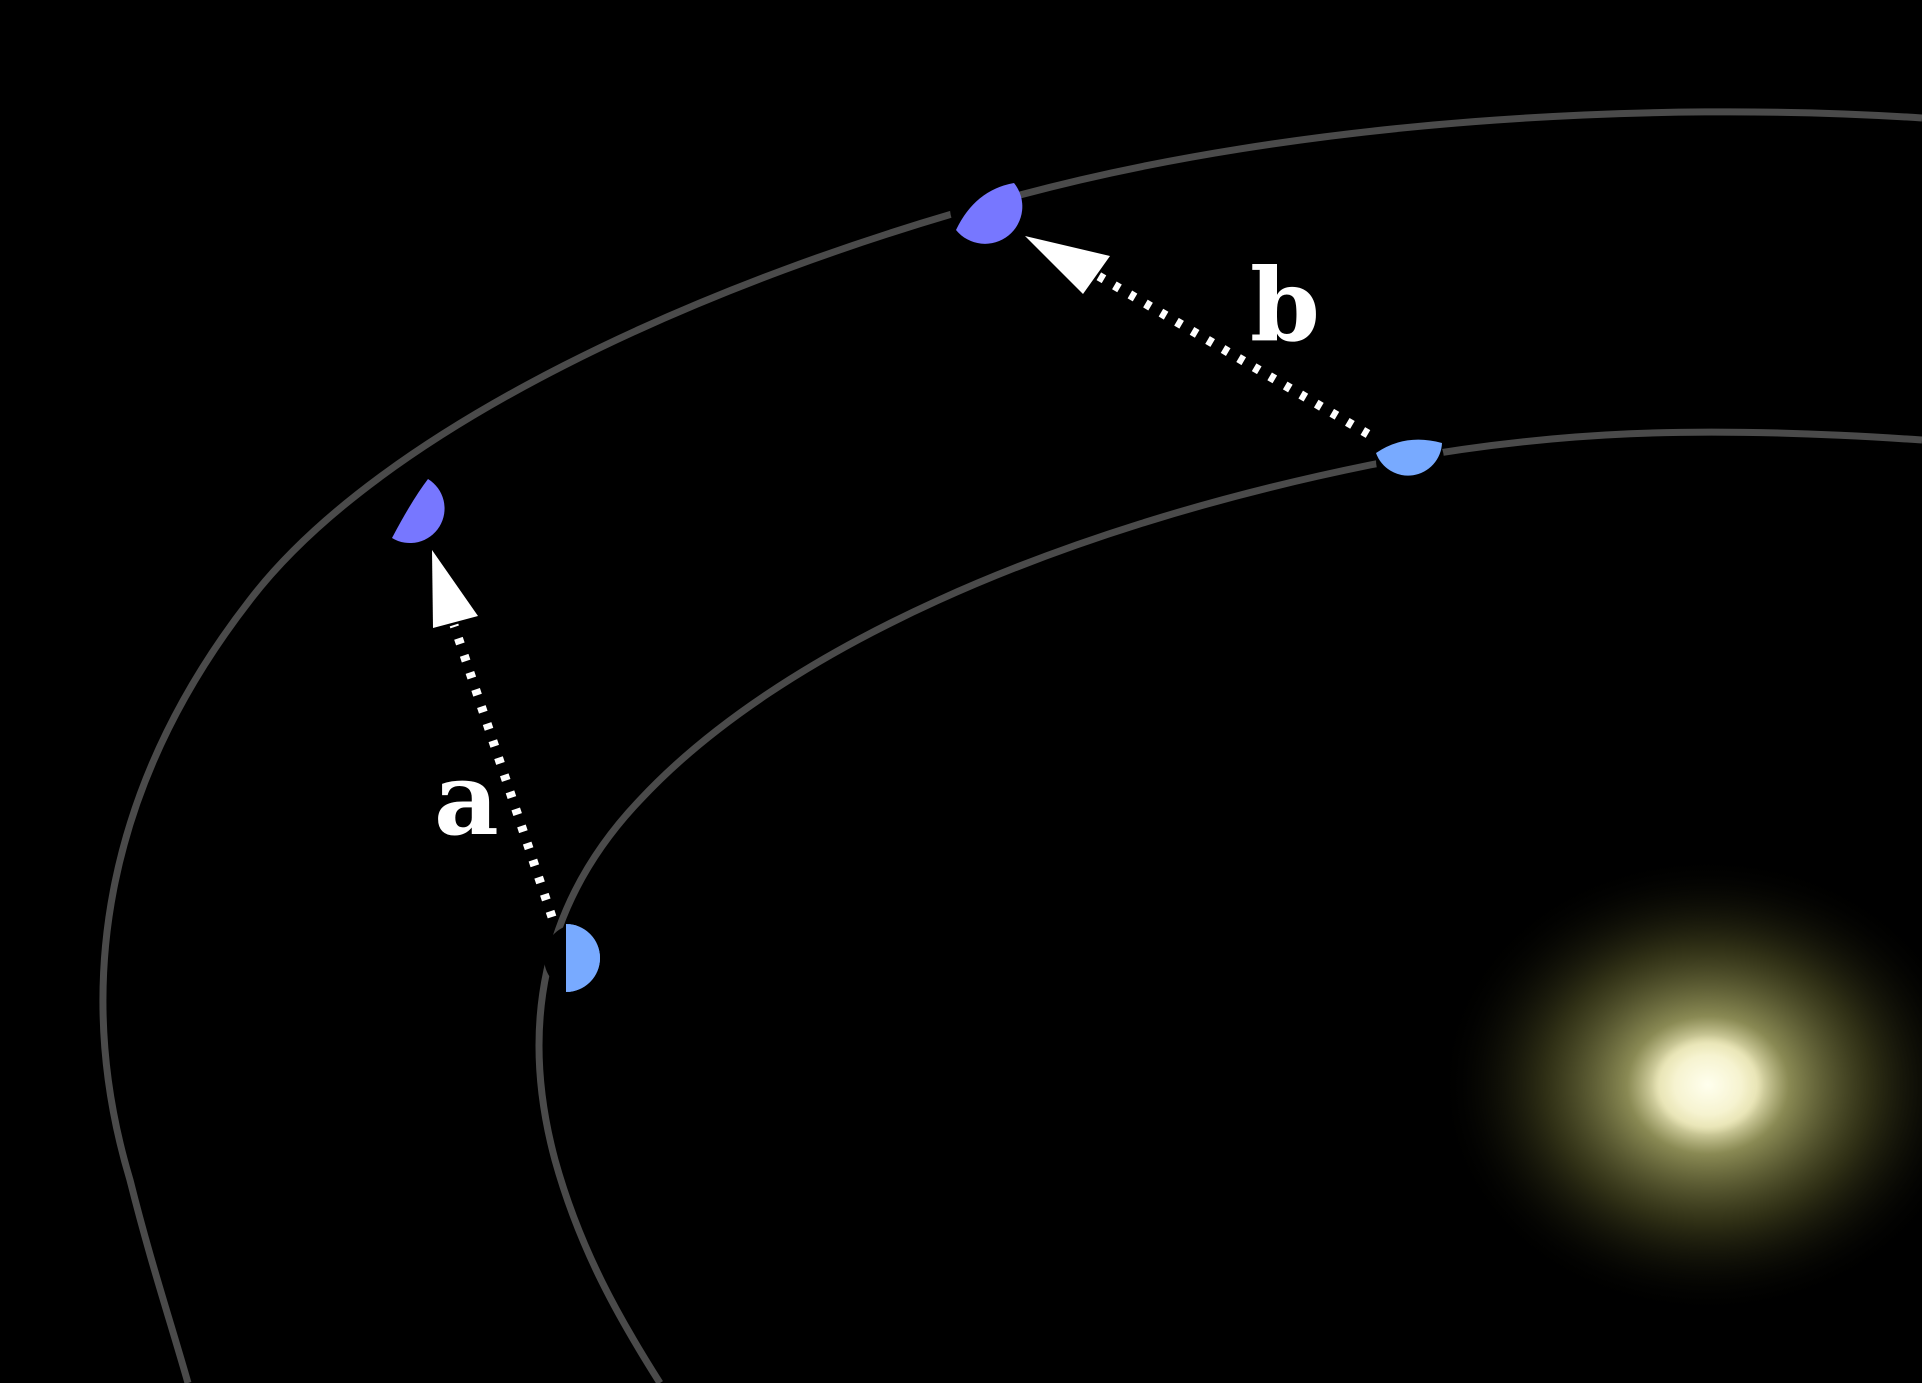 The image size is (1922, 1383). I want to click on arrow-a-head, so click(455, 589).